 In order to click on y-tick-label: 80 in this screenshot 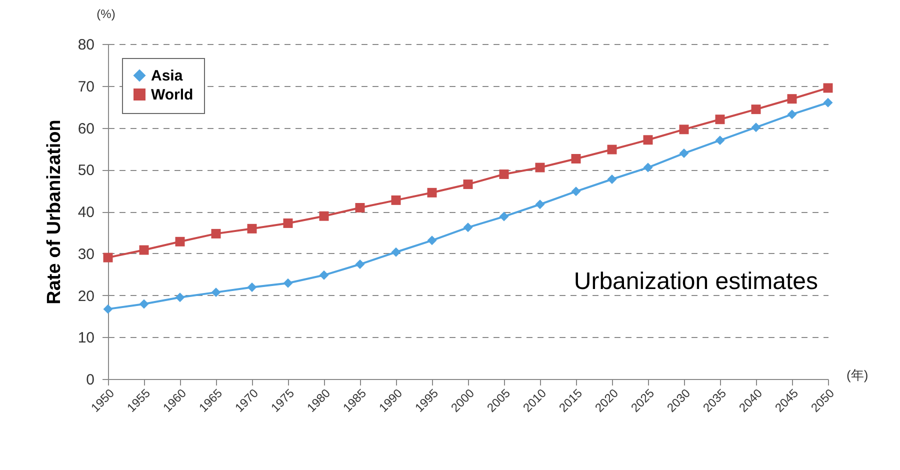, I will do `click(86, 45)`.